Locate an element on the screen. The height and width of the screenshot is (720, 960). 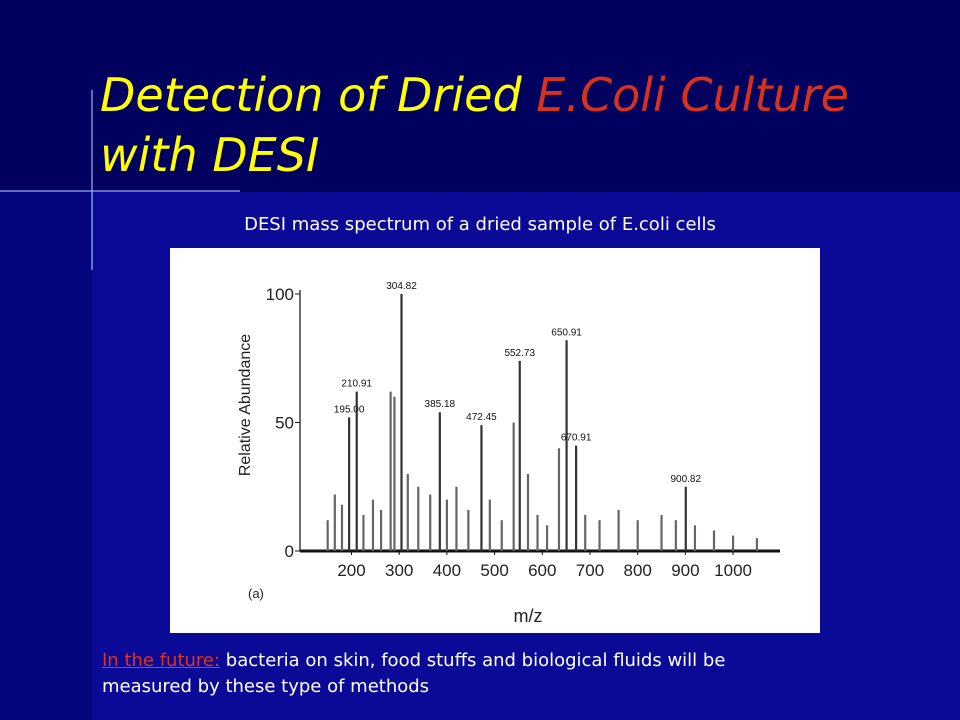
peak-label: 304.82 is located at coordinates (401, 286).